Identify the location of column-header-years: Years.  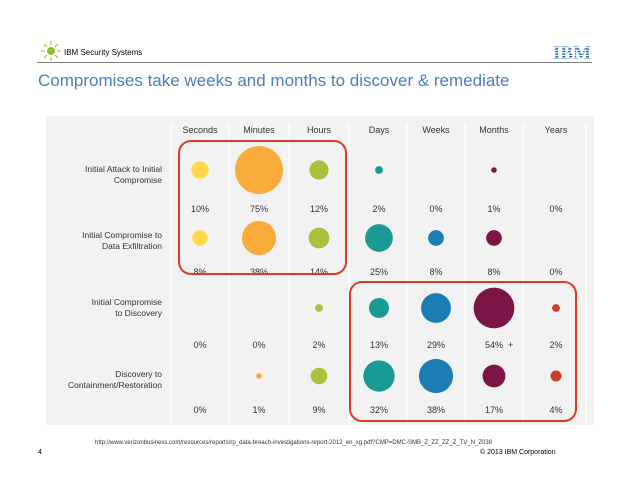
(556, 130).